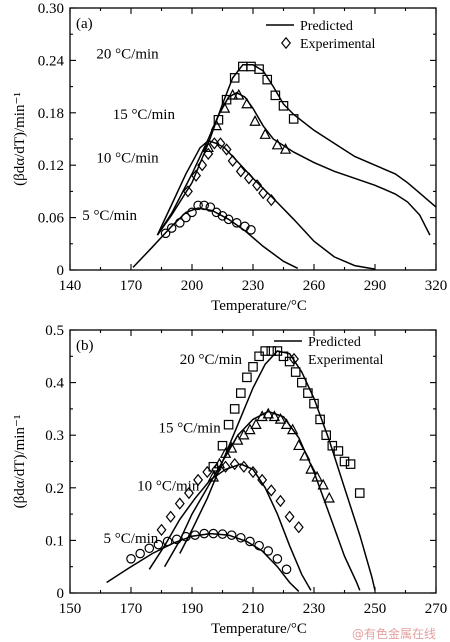 The image size is (450, 642). I want to click on y-tick-label: 0.30, so click(51, 9).